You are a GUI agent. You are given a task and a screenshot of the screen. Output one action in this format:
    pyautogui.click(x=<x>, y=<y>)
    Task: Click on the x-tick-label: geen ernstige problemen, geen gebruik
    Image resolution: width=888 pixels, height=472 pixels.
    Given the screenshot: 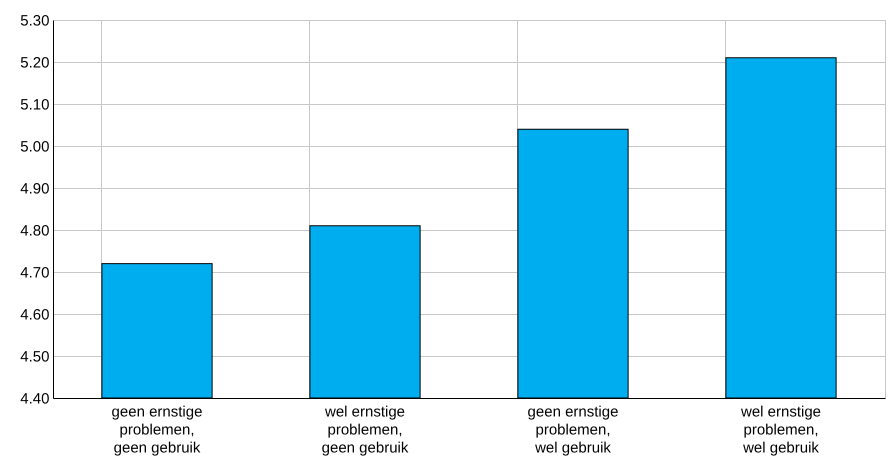 What is the action you would take?
    pyautogui.click(x=157, y=430)
    